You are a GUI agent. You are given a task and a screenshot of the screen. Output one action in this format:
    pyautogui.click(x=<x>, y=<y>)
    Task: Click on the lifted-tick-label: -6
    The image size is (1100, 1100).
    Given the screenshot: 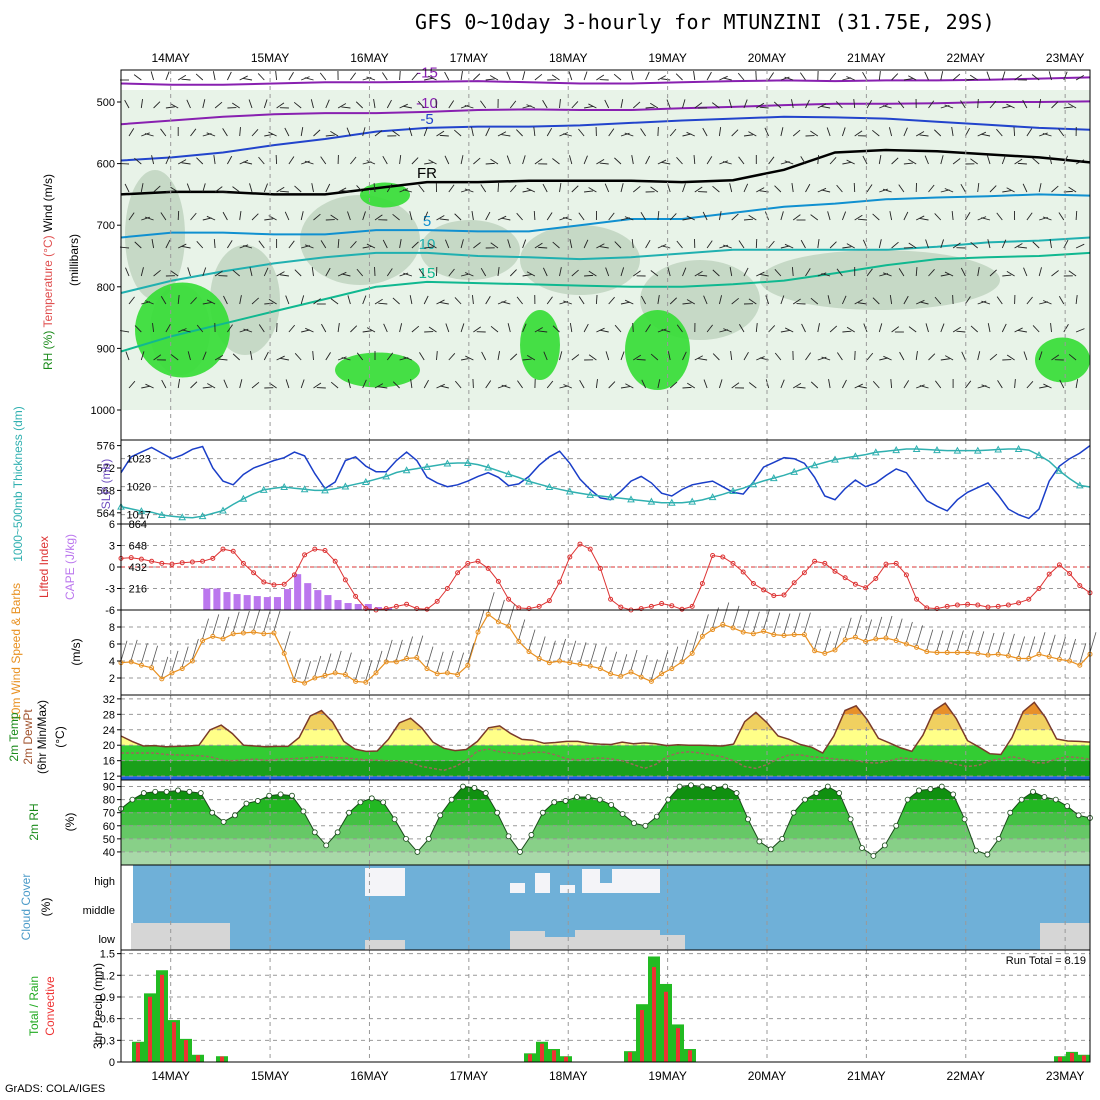 What is the action you would take?
    pyautogui.click(x=110, y=611)
    